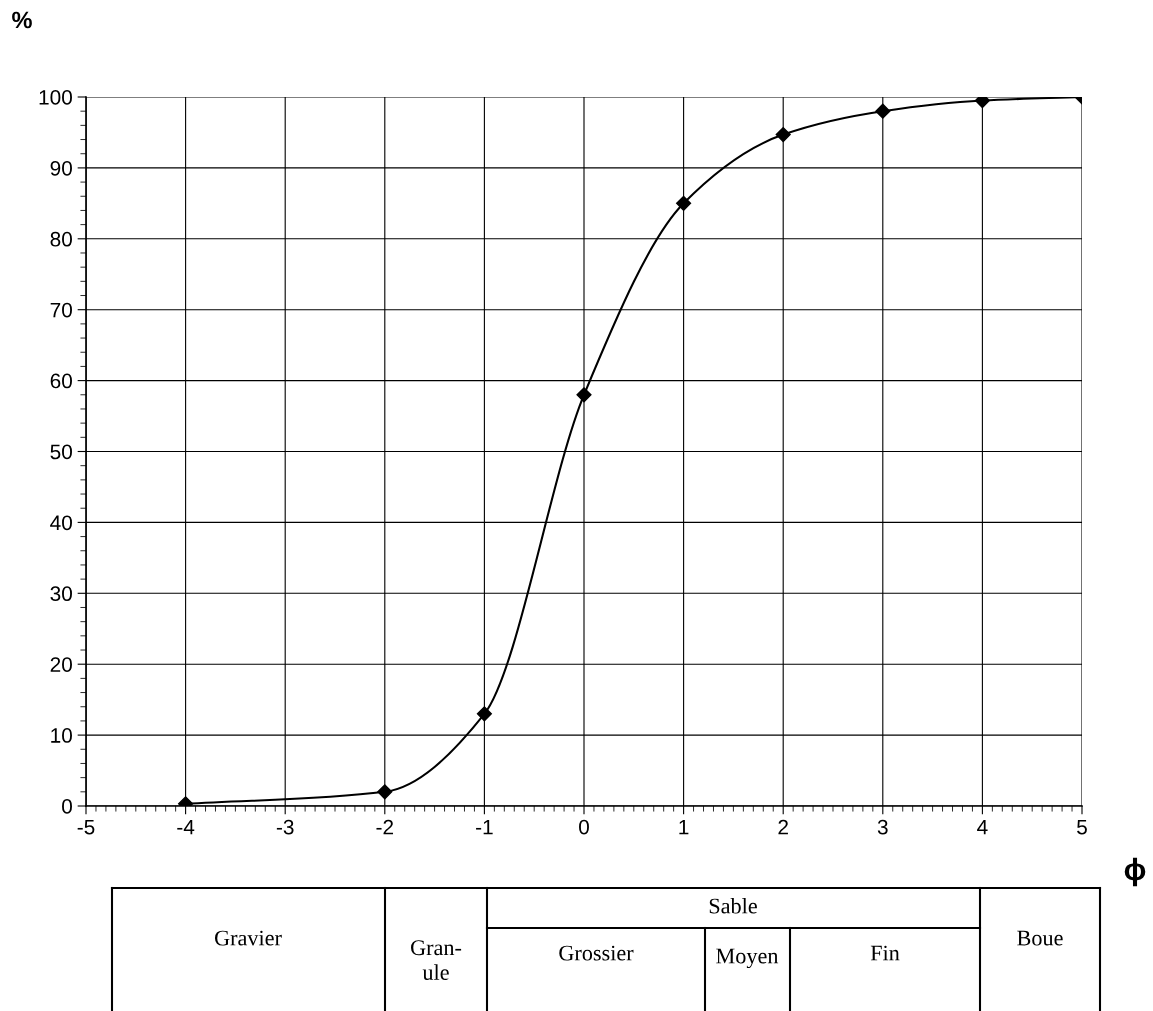 This screenshot has height=1011, width=1153. Describe the element at coordinates (61, 735) in the screenshot. I see `y-tick-label: 10` at that location.